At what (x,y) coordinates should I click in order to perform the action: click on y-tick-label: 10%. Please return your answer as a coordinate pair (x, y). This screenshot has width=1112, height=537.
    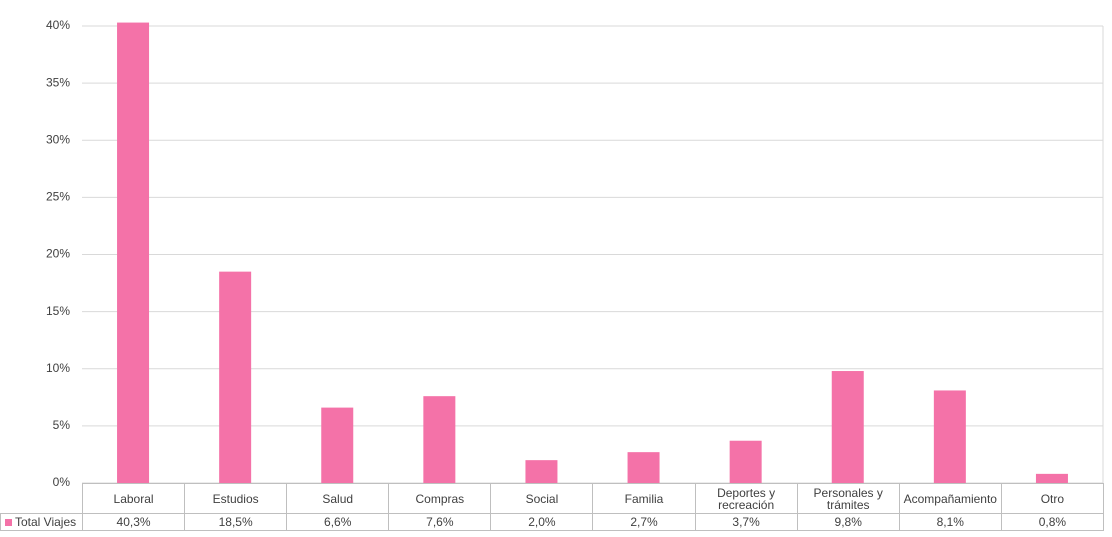
    Looking at the image, I should click on (58, 368).